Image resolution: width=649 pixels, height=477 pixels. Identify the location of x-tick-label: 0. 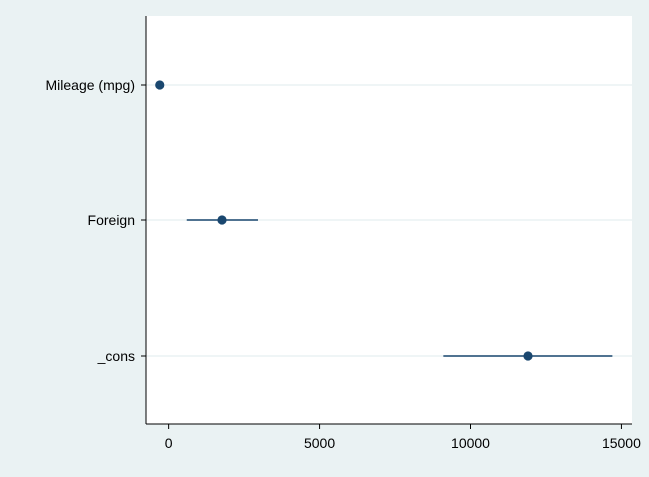
(169, 443).